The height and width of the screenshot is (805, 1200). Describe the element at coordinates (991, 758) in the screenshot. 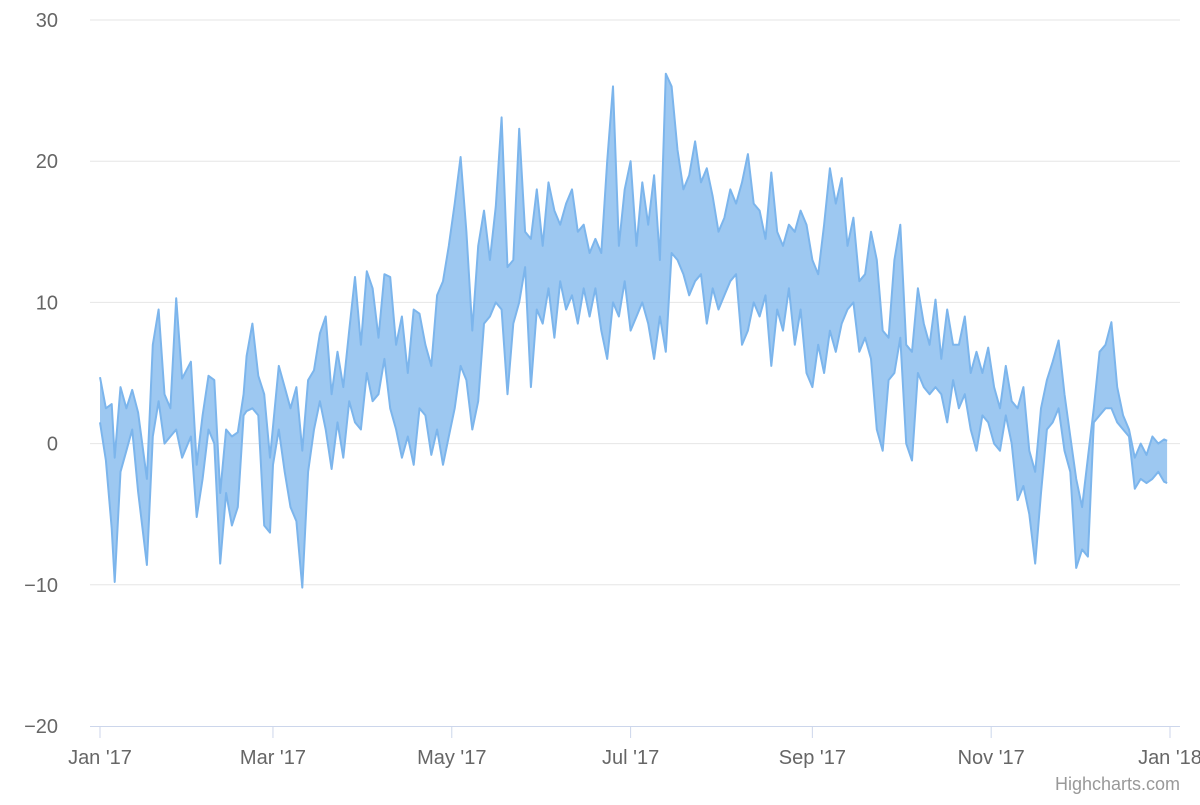

I see `x-tick-label: Nov '17` at that location.